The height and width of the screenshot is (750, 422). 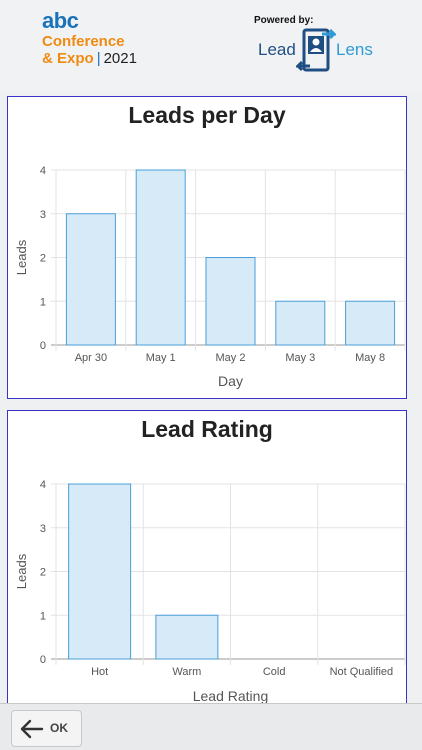 I want to click on footer-bar: OK, so click(x=211, y=726).